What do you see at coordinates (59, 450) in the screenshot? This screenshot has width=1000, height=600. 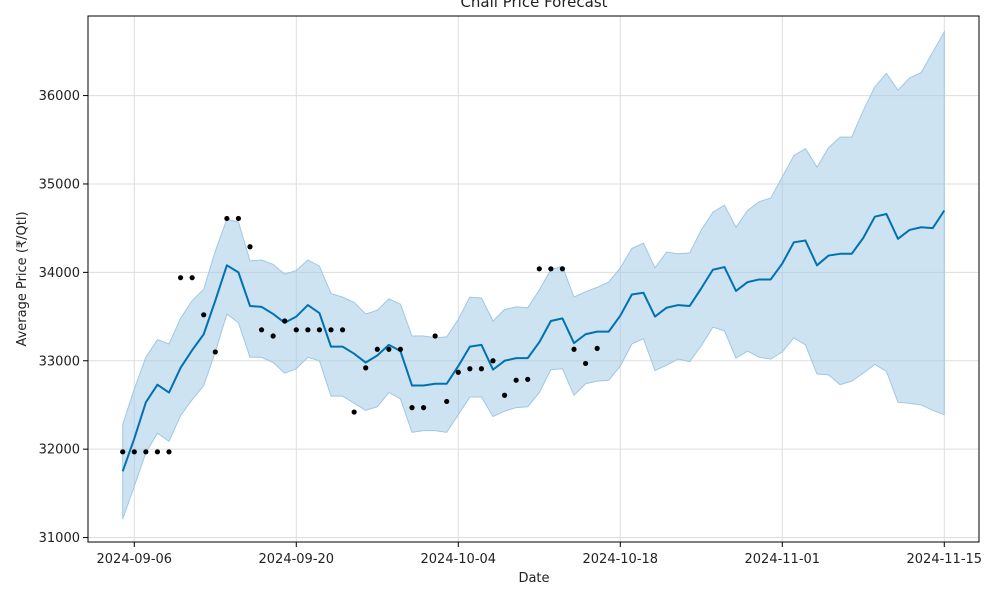 I see `y-tick-label: 32000` at bounding box center [59, 450].